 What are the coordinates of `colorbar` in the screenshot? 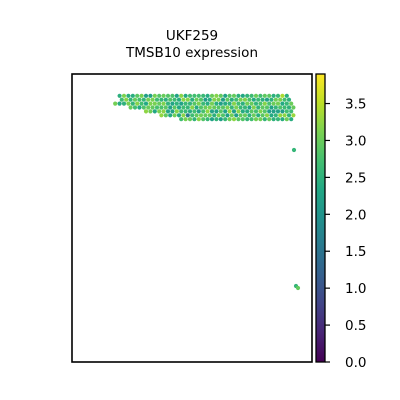 It's located at (320, 218).